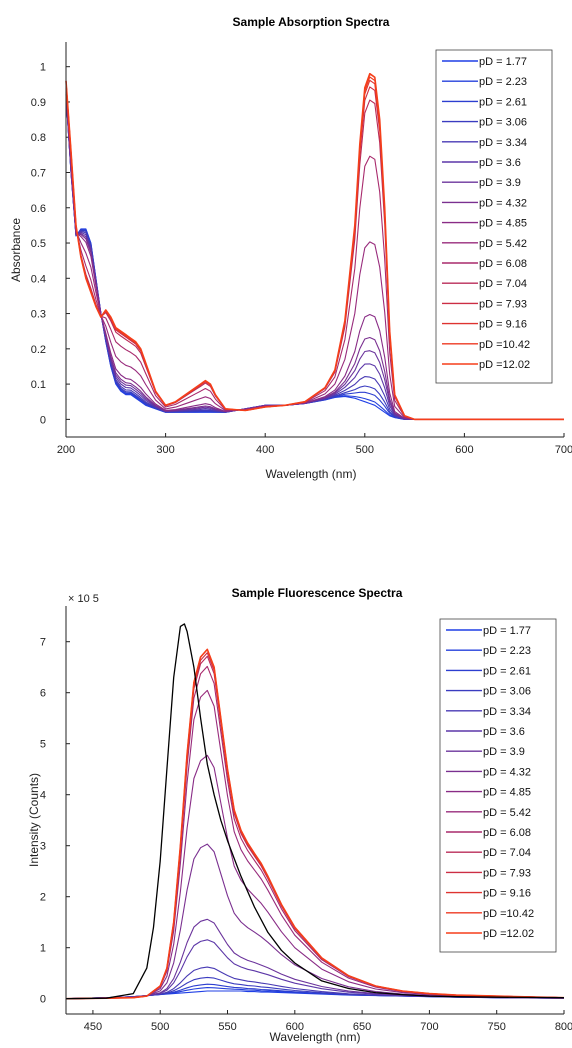 The image size is (572, 1048). What do you see at coordinates (362, 1027) in the screenshot?
I see `fluorescence-x-tick-label: 650` at bounding box center [362, 1027].